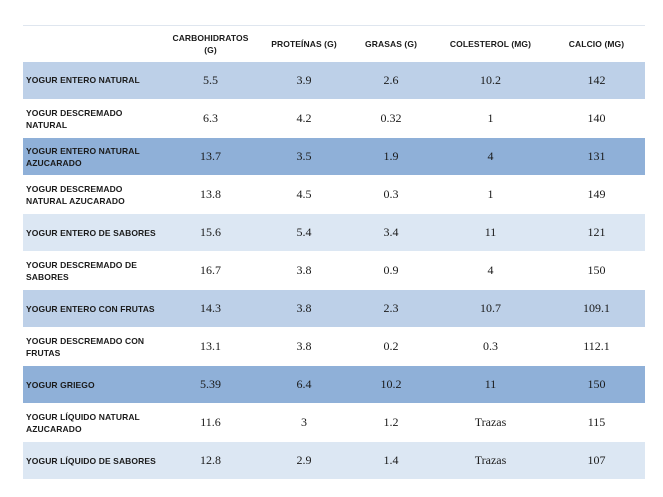 This screenshot has width=663, height=497. I want to click on row-label: YOGUR LÍQUIDO DE SABORES, so click(92, 460).